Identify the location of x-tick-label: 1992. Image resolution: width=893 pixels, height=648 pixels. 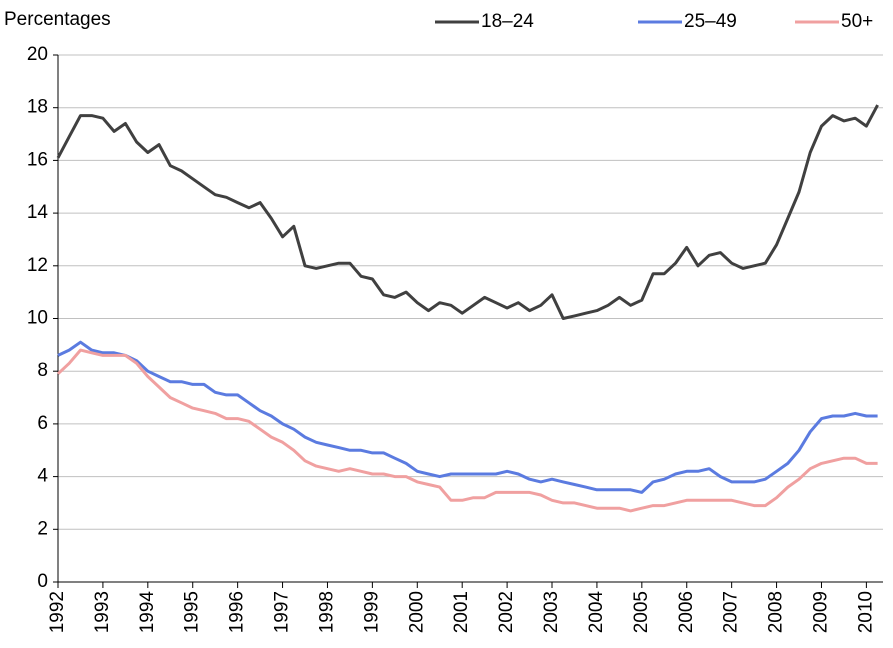
(57, 612).